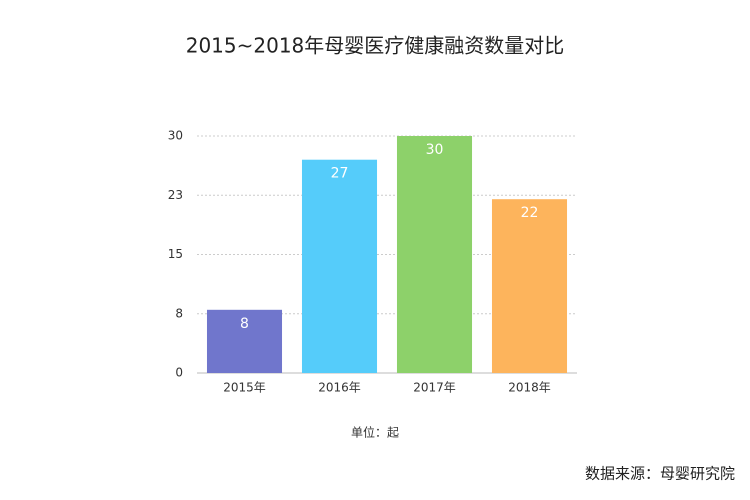 The width and height of the screenshot is (750, 500). Describe the element at coordinates (530, 213) in the screenshot. I see `data-label: 22` at that location.